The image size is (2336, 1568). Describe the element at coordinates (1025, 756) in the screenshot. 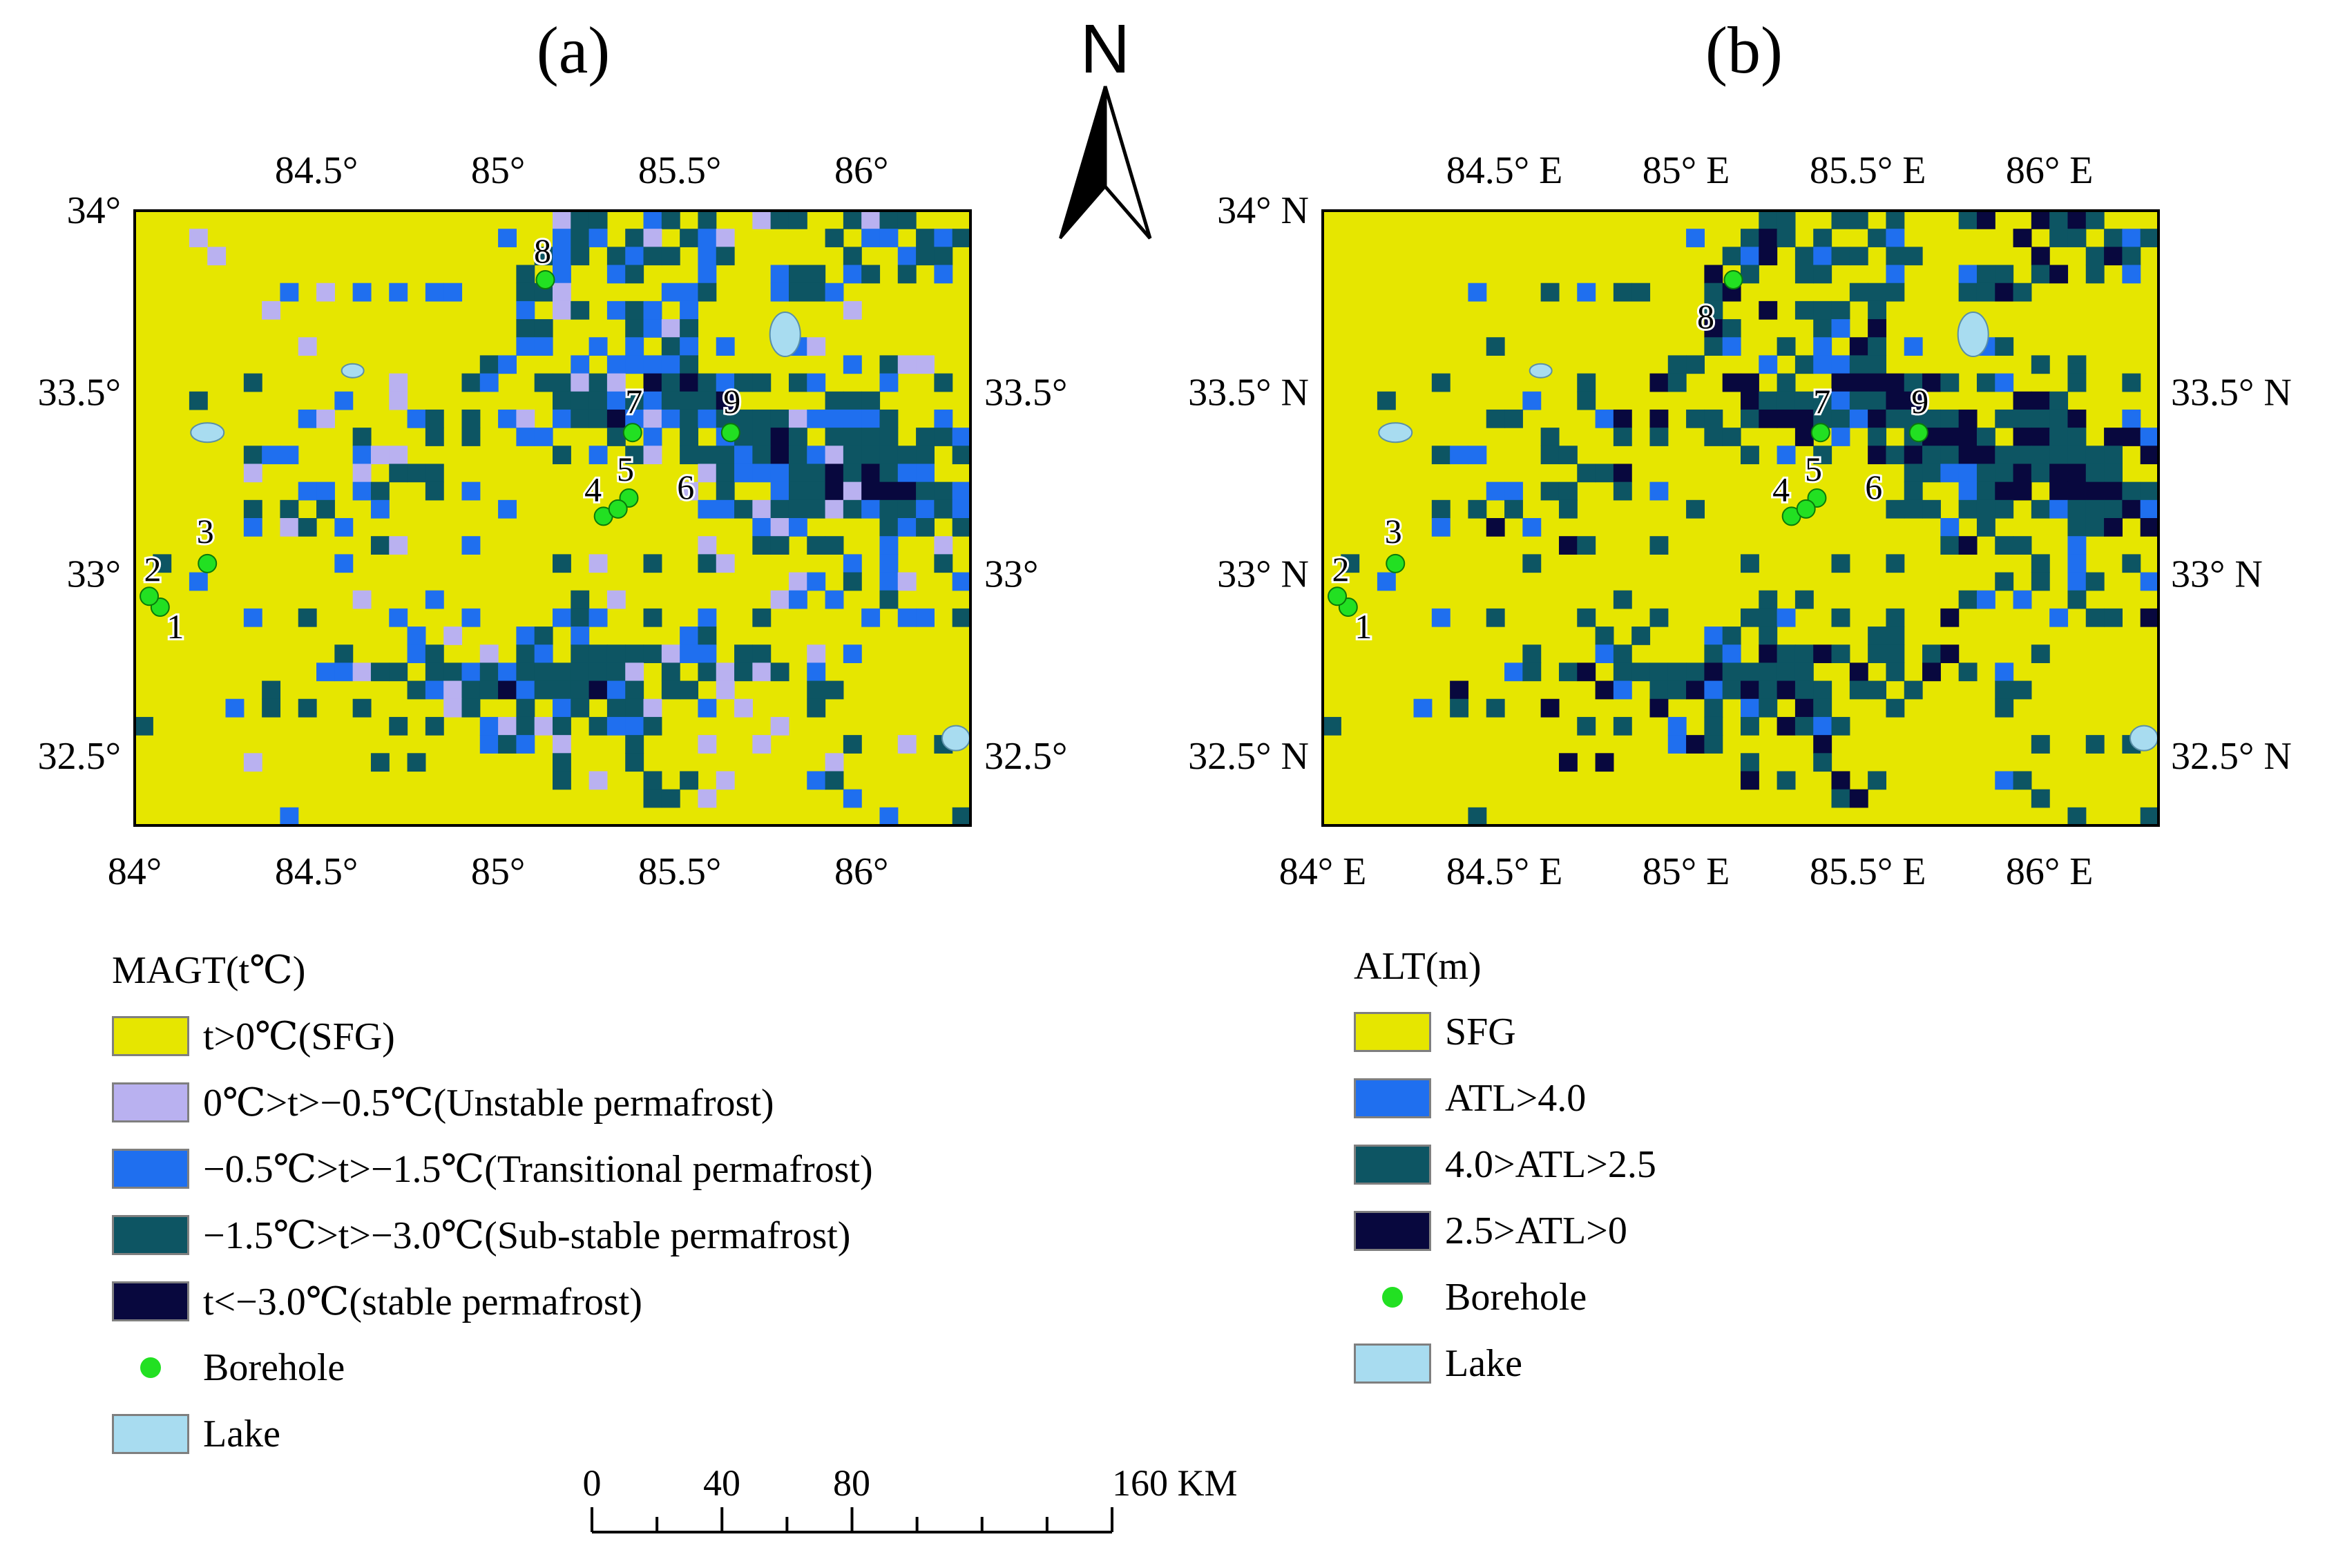

I see `right-tick-label: 32.5°` at that location.